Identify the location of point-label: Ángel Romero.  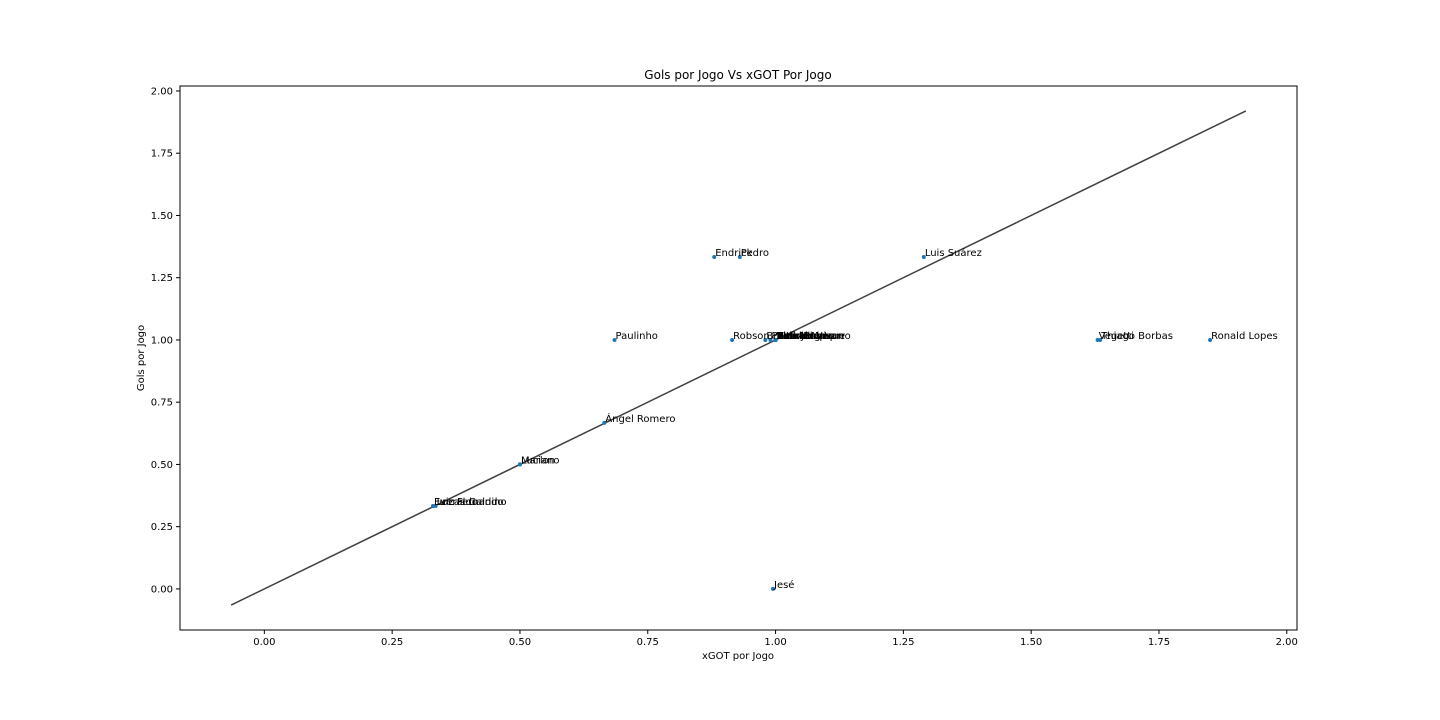
(640, 418).